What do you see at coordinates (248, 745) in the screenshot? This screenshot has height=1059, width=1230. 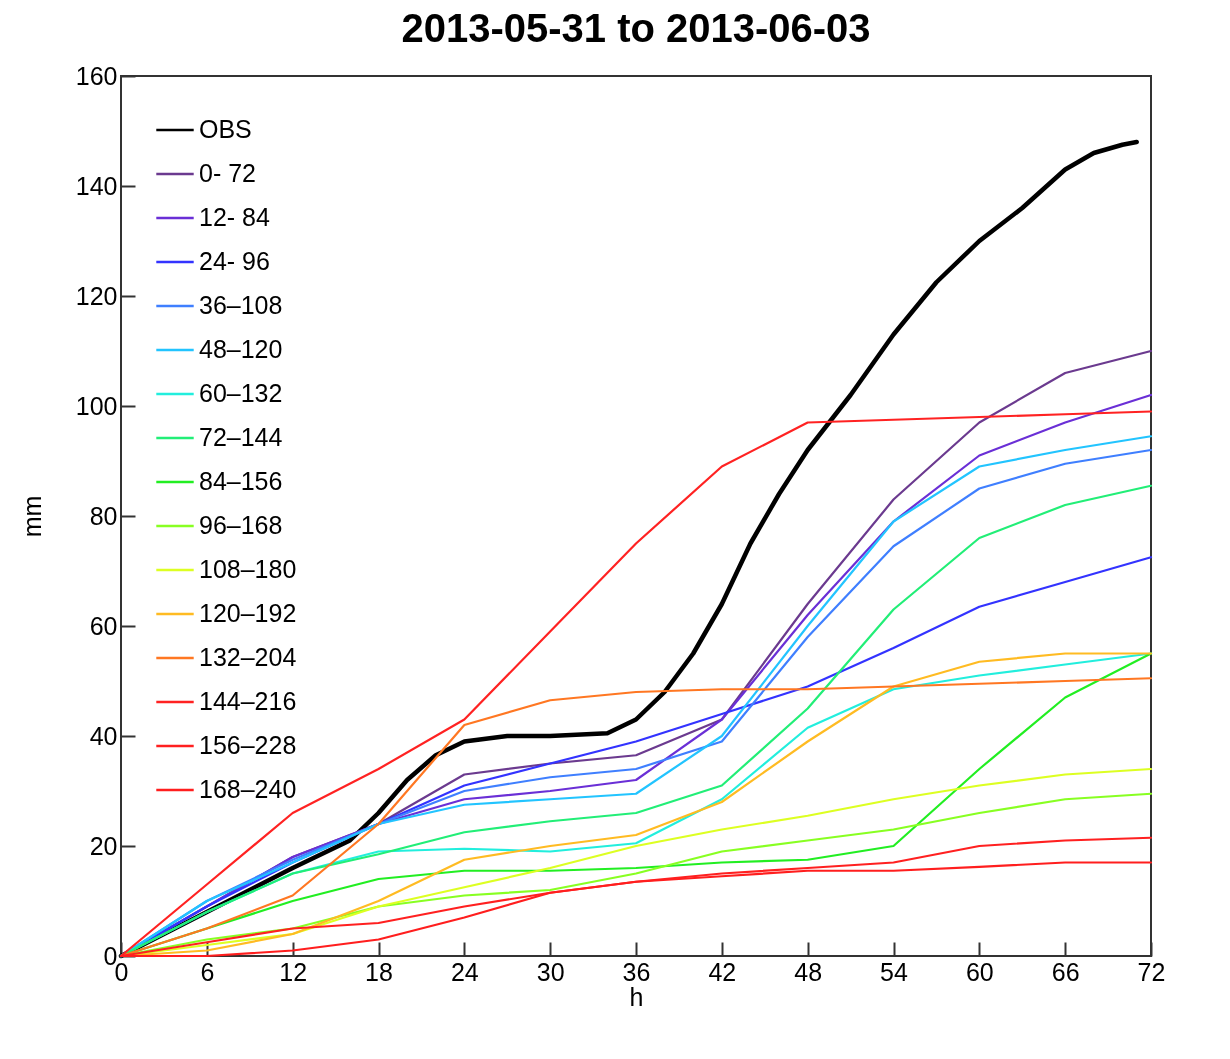 I see `legend-label: 156–228` at bounding box center [248, 745].